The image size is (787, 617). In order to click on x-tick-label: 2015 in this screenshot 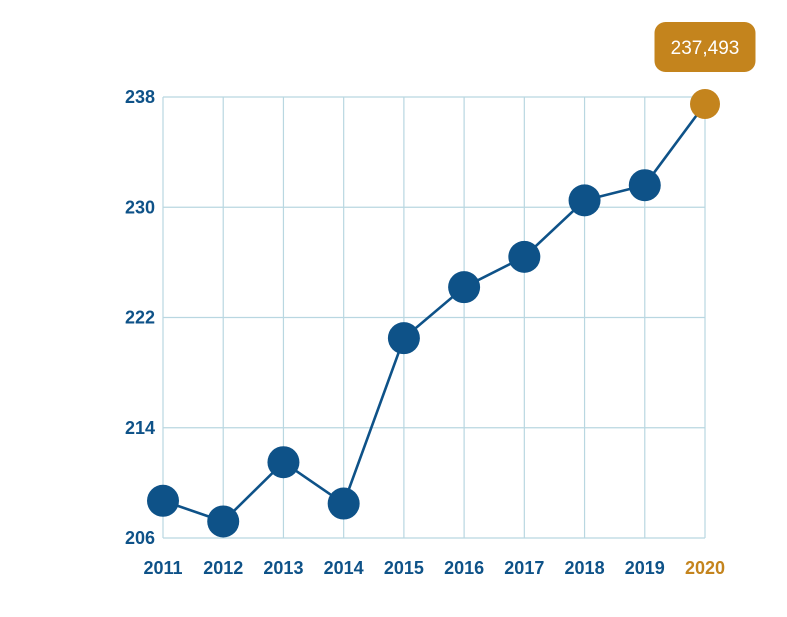, I will do `click(404, 568)`.